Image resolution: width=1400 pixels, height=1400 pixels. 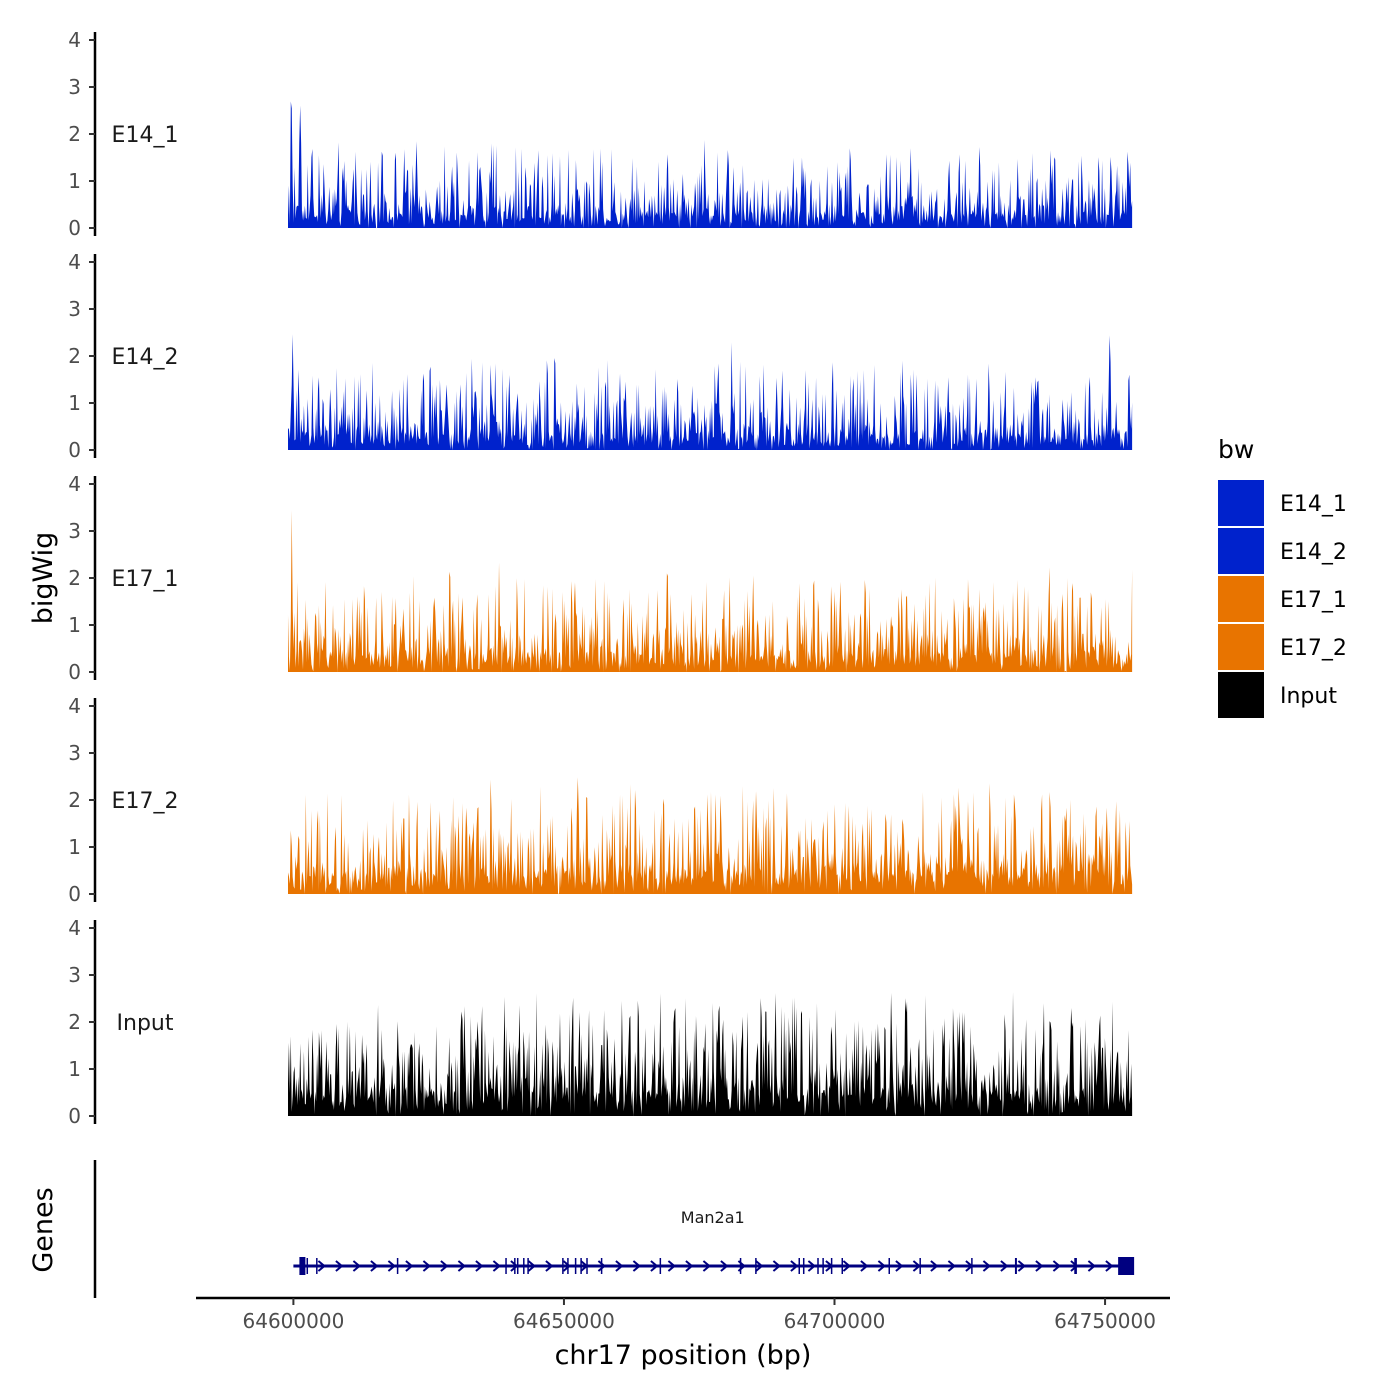 I want to click on genes-track: Man2a1, so click(x=614, y=1229).